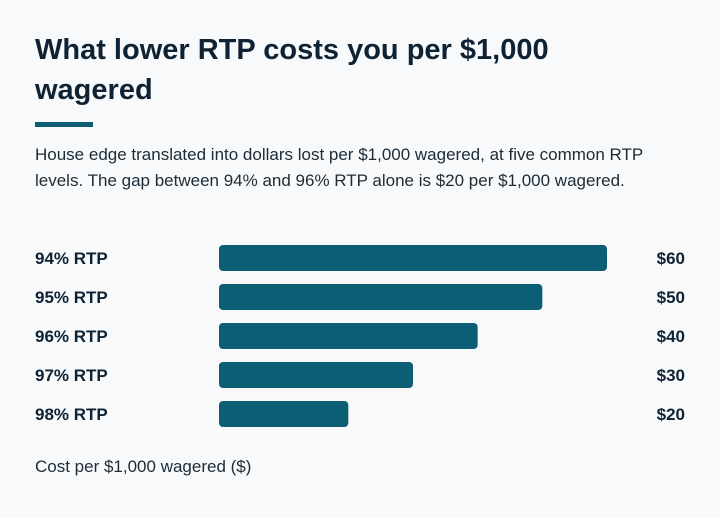 Image resolution: width=720 pixels, height=518 pixels. Describe the element at coordinates (71, 414) in the screenshot. I see `category-label-98-rtp: 98% RTP` at that location.